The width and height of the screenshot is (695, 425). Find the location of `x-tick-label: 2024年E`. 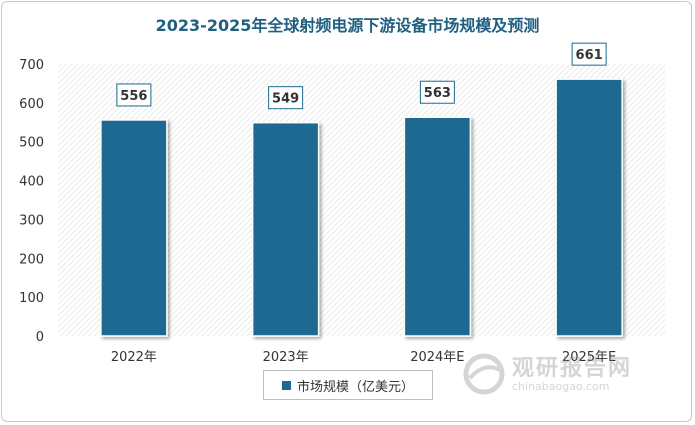

x-tick-label: 2024年E is located at coordinates (437, 357).